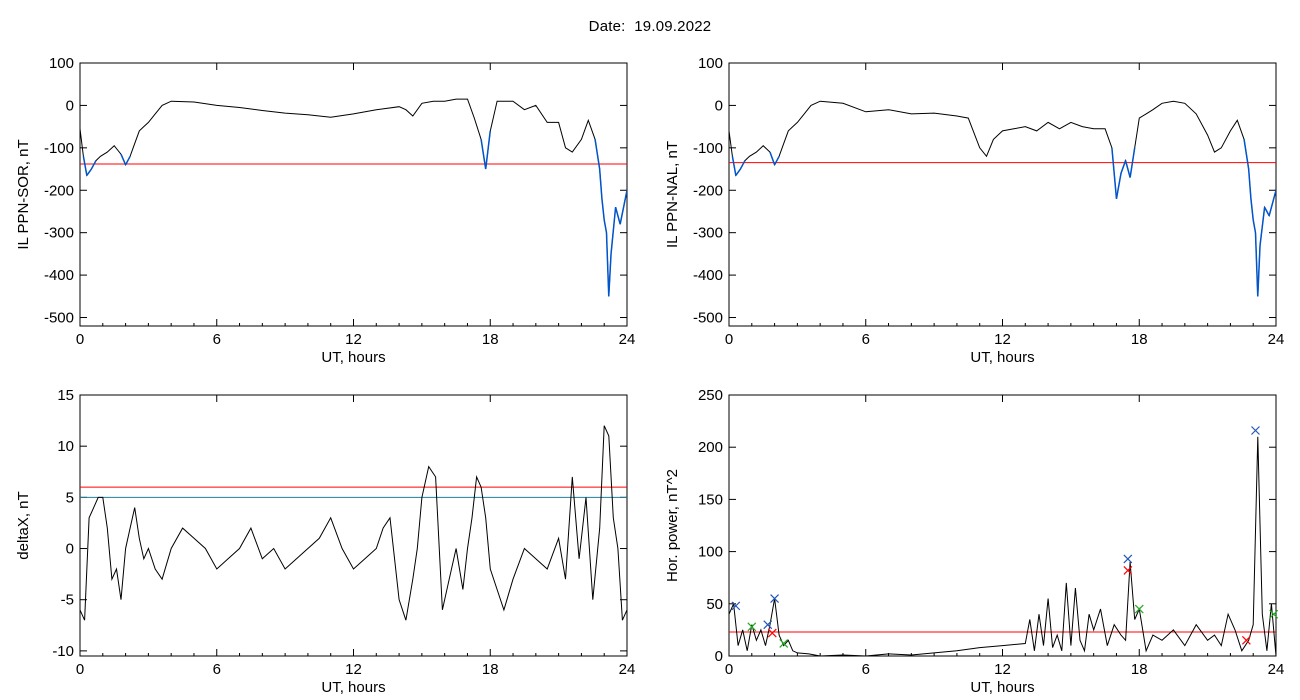 The height and width of the screenshot is (700, 1300). Describe the element at coordinates (710, 499) in the screenshot. I see `y-tick-label: 150` at that location.